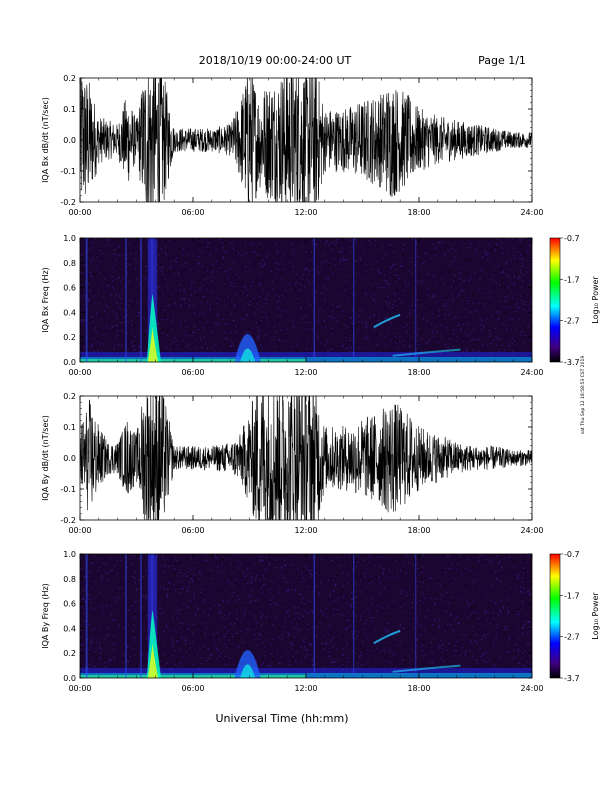 The width and height of the screenshot is (612, 792). I want to click on y-axis-label: IQA Bx Freq (Hz), so click(45, 300).